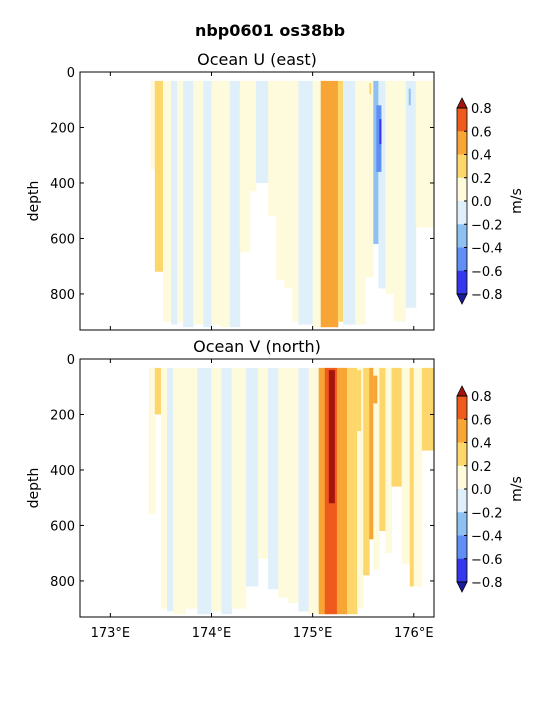 The height and width of the screenshot is (720, 540). Describe the element at coordinates (270, 30) in the screenshot. I see `figure-title: nbp0601 os38bb` at that location.